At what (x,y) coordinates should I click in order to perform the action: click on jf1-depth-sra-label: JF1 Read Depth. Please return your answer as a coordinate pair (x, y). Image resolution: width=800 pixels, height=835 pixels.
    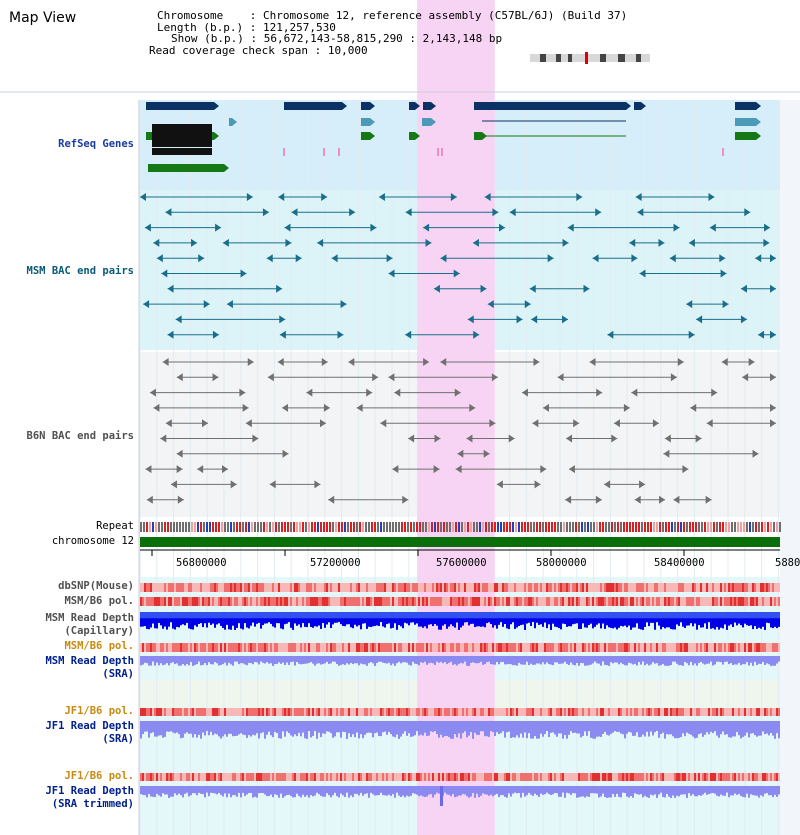
    Looking at the image, I should click on (89, 726).